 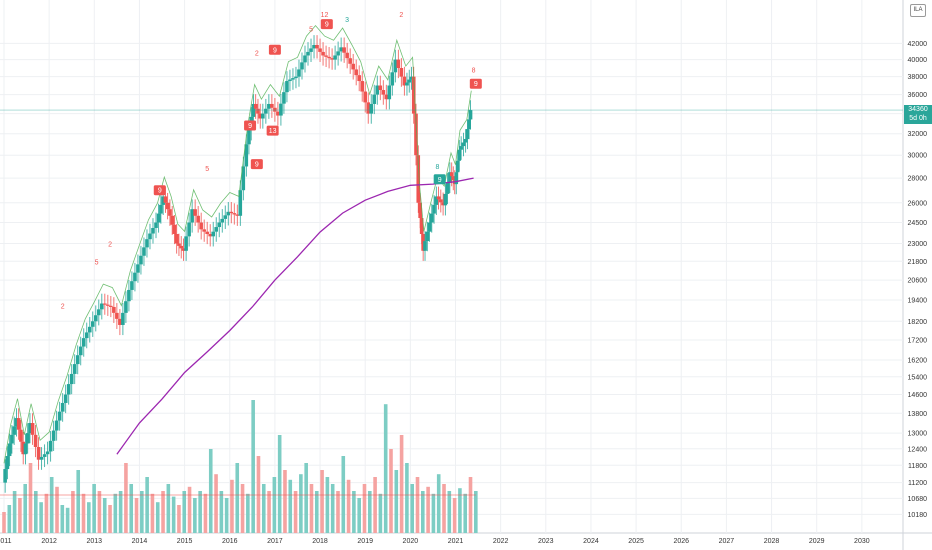 I want to click on y-tick-label: 11200, so click(x=917, y=483).